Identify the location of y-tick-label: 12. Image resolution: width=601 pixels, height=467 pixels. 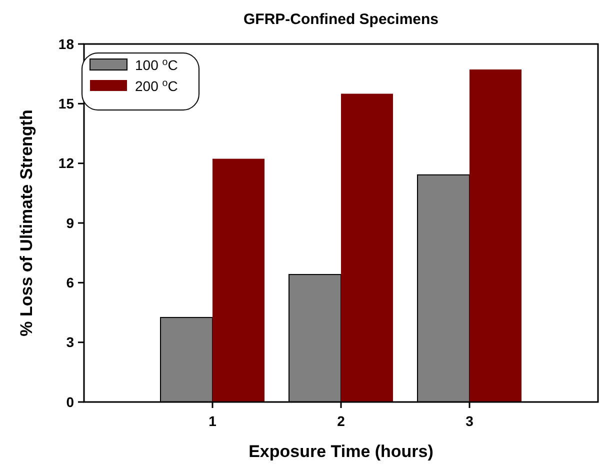
(66, 163).